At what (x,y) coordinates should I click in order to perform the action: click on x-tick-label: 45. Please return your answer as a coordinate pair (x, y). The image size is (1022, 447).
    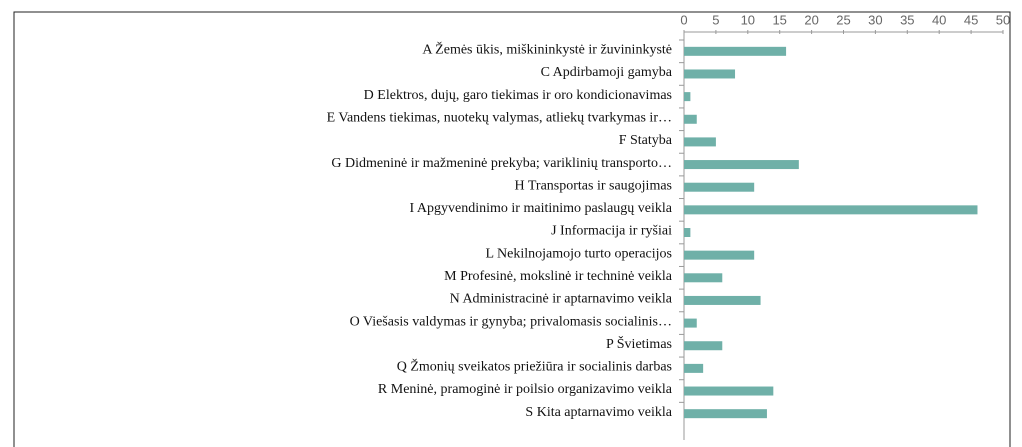
    Looking at the image, I should click on (971, 19).